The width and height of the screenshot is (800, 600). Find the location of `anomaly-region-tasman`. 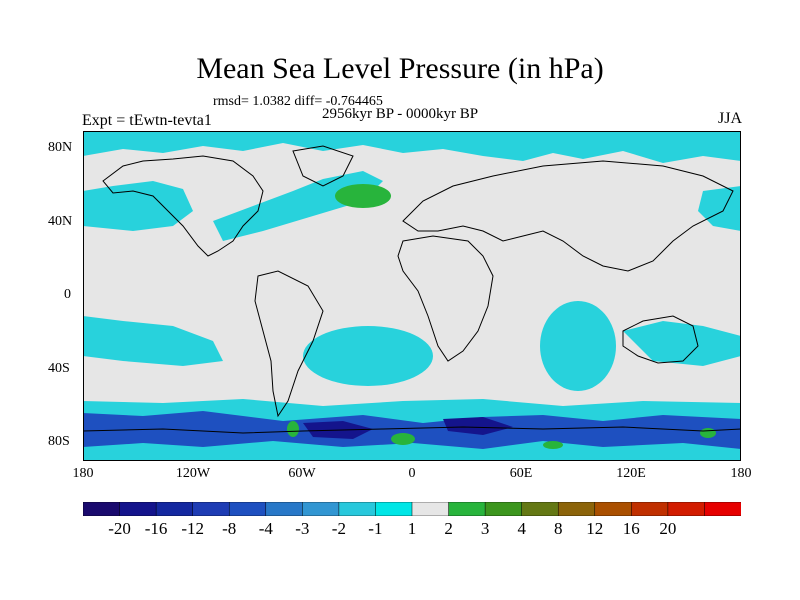

anomaly-region-tasman is located at coordinates (682, 343).